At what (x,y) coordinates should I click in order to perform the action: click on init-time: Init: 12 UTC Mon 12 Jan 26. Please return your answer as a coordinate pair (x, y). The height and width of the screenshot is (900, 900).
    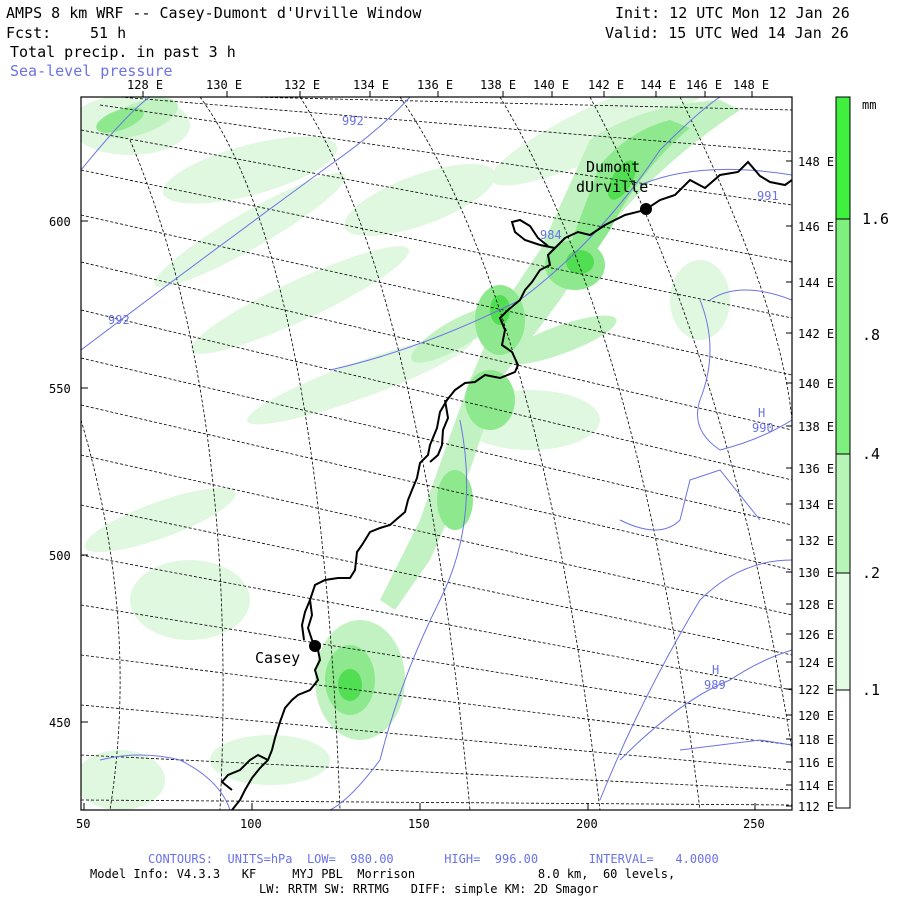
    Looking at the image, I should click on (732, 13).